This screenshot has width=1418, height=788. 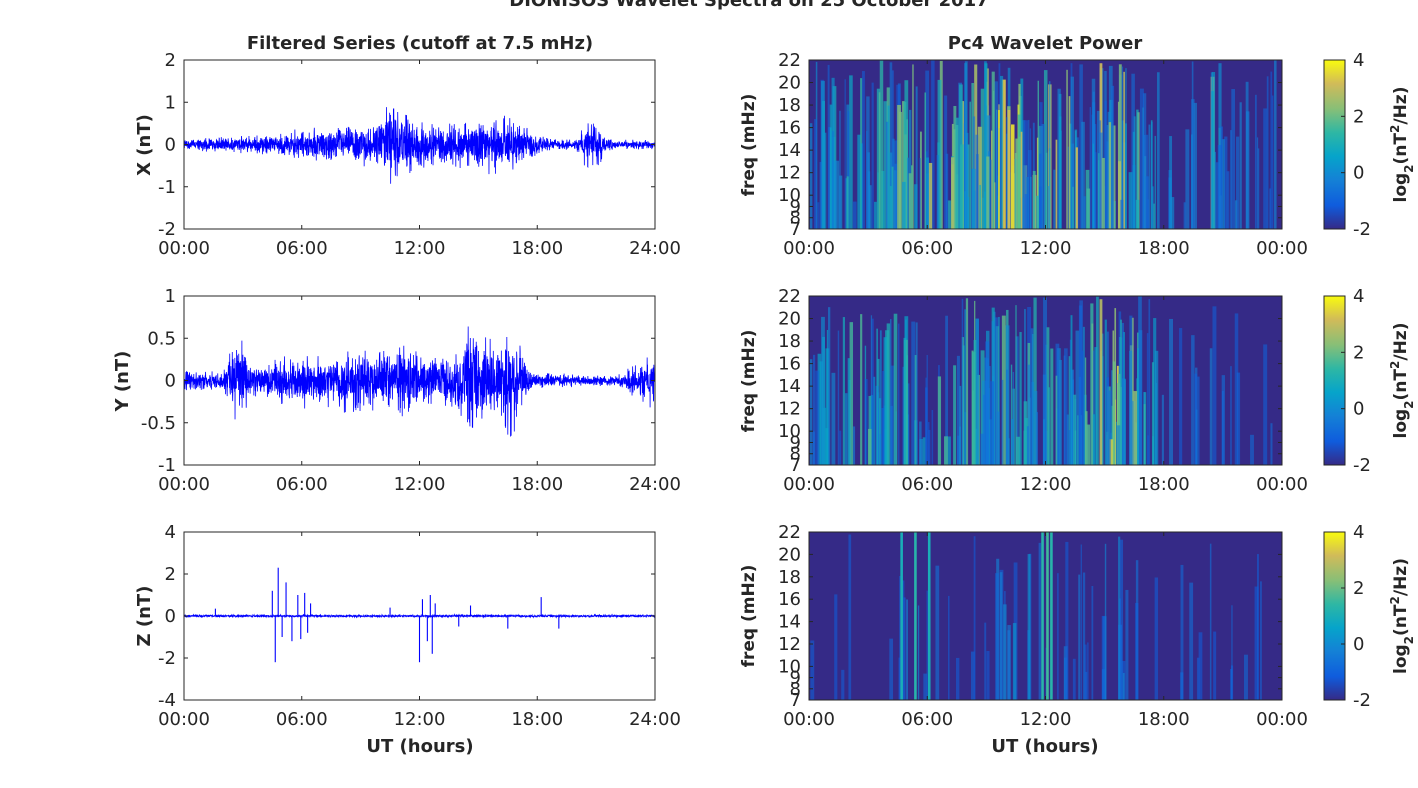 I want to click on z-wavelet-background, so click(x=1045, y=616).